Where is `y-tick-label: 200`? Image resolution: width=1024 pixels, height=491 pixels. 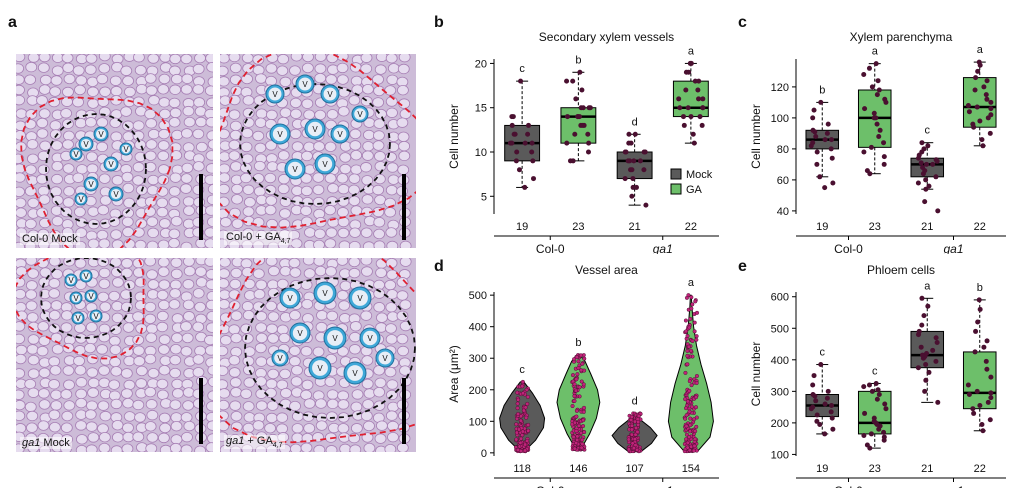
y-tick-label: 200 is located at coordinates (780, 424).